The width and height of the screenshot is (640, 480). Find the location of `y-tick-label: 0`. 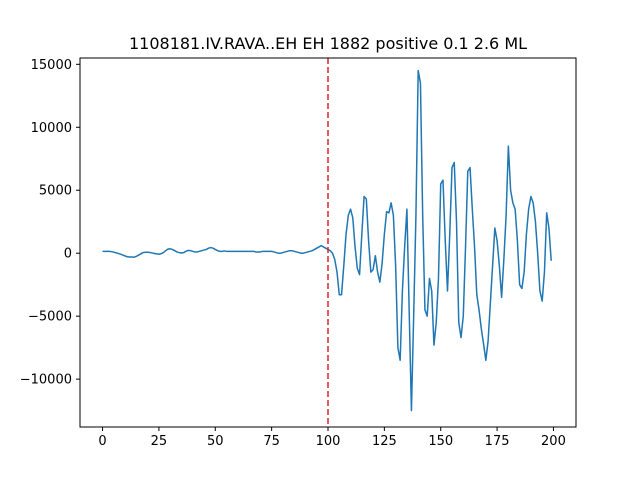

y-tick-label: 0 is located at coordinates (68, 254).